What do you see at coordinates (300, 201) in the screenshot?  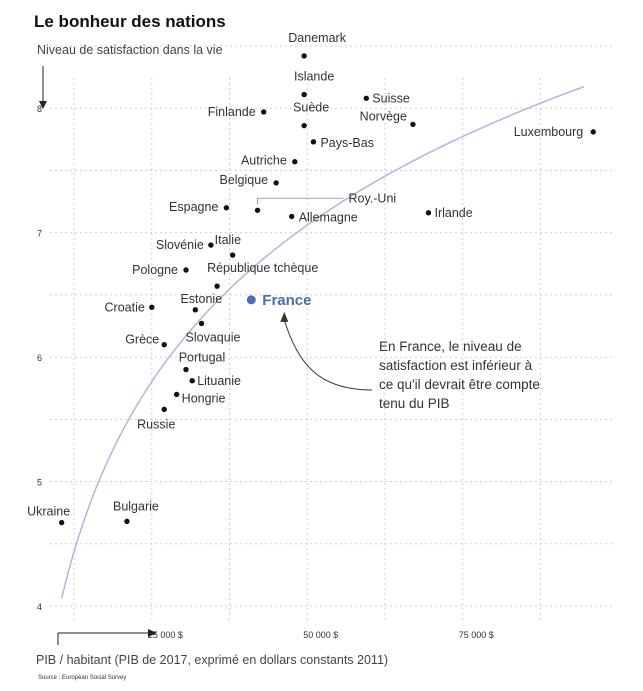 I see `leader-line` at bounding box center [300, 201].